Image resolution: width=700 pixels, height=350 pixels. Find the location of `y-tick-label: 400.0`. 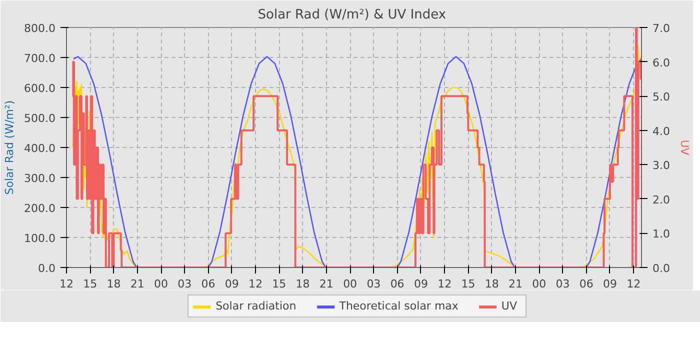

y-tick-label: 400.0 is located at coordinates (40, 148).